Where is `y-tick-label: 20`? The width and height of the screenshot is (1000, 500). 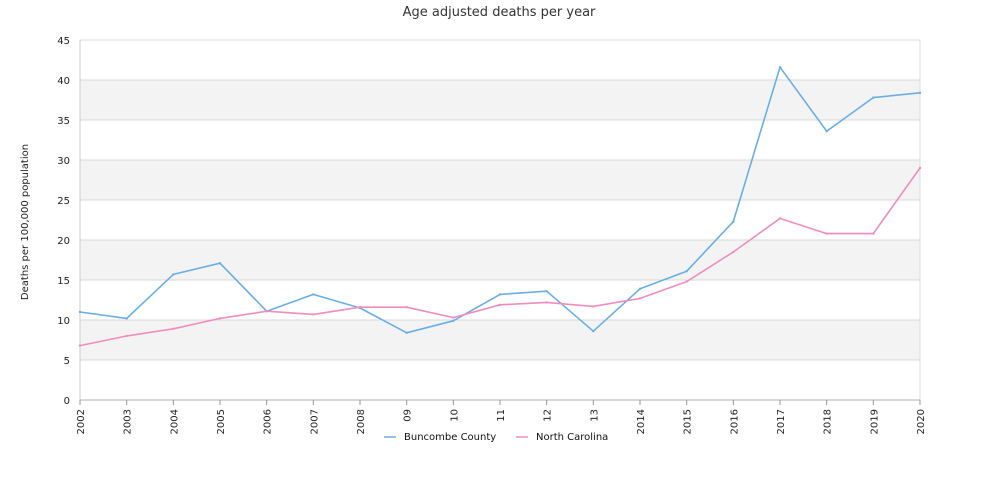
y-tick-label: 20 is located at coordinates (63, 241).